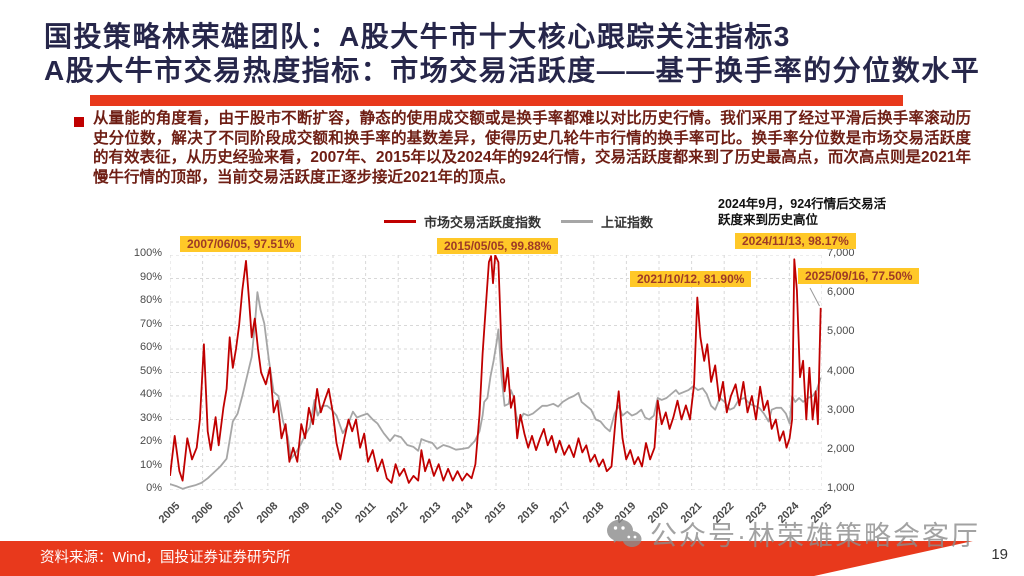  I want to click on page-title-line1: 国投策略林荣雄团队：A股大牛市十大核心跟踪关注指标3, so click(417, 36).